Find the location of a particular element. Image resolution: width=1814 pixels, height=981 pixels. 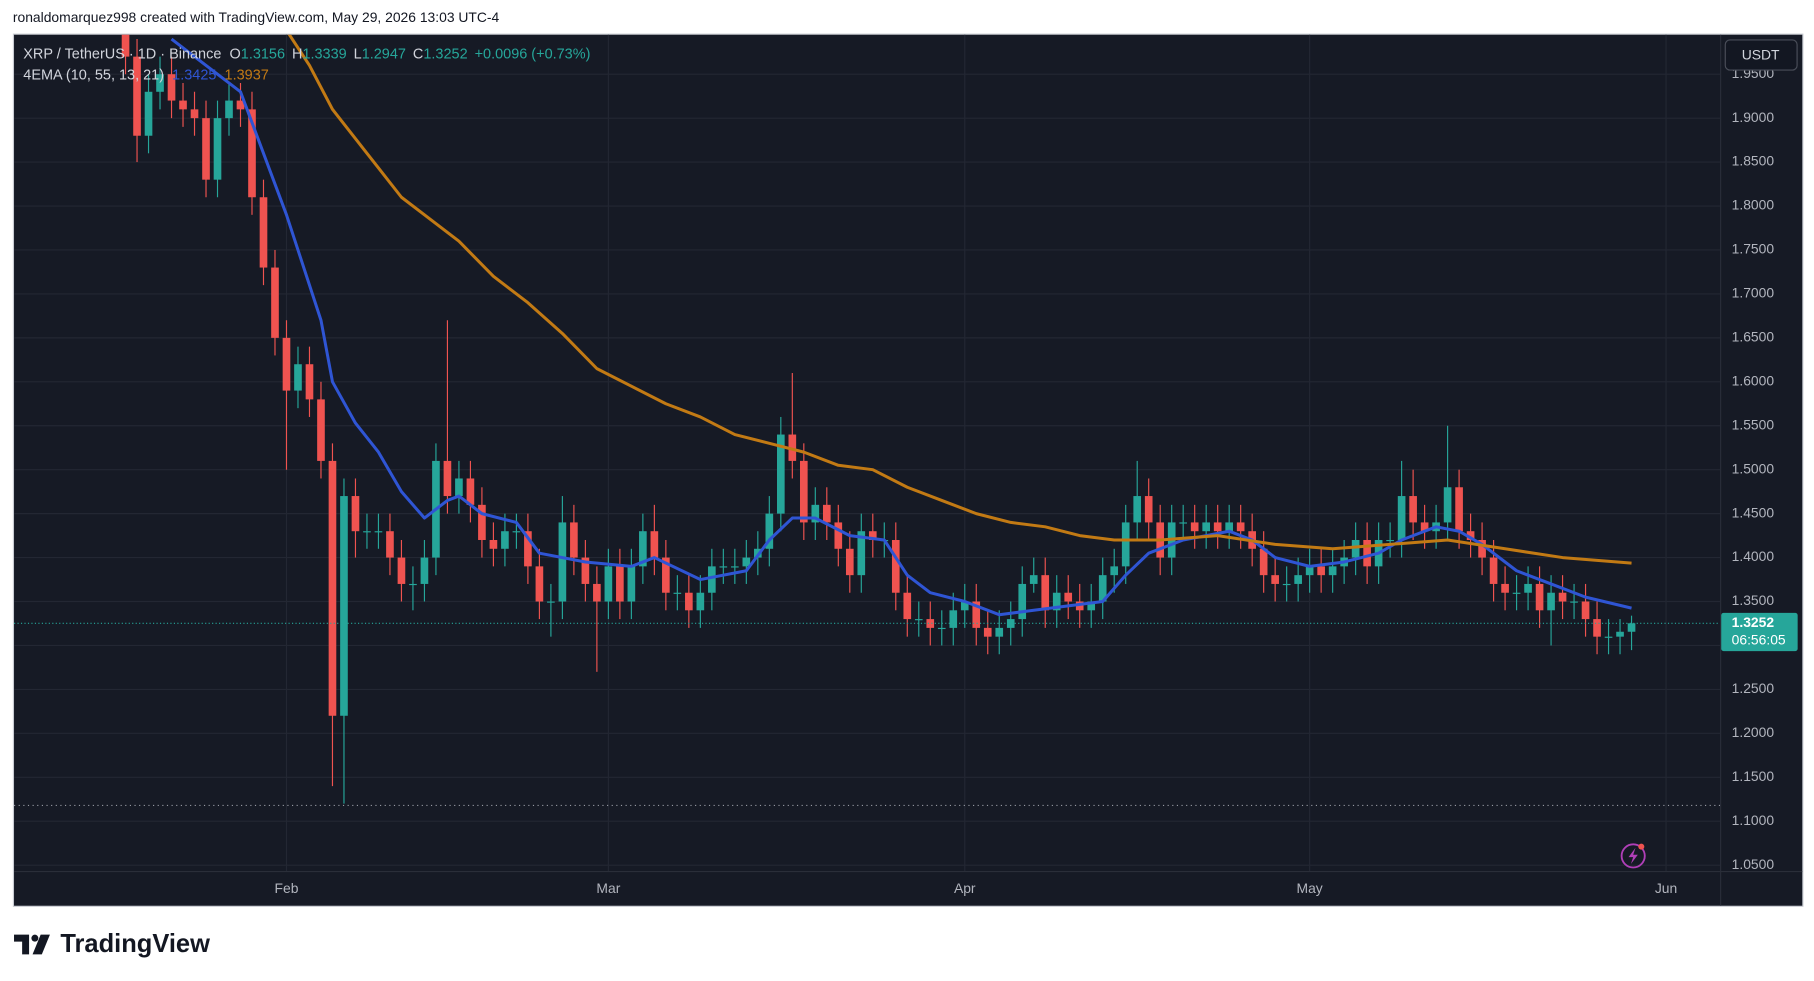

ohlc-value: 1.3156 is located at coordinates (263, 54).